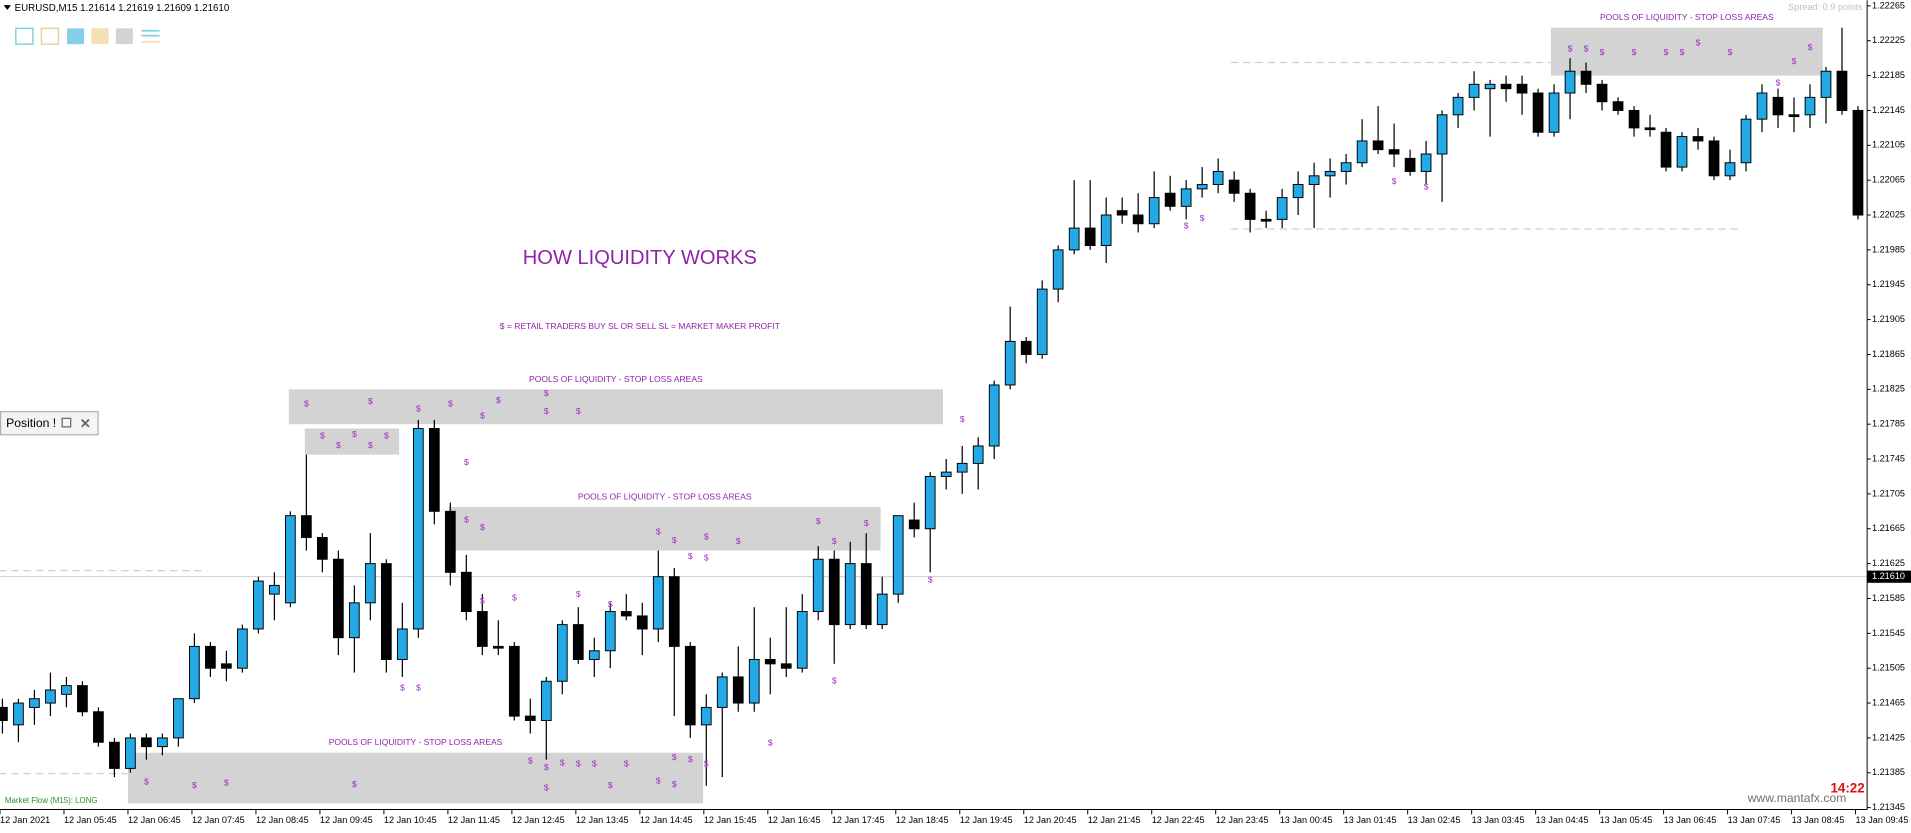 The height and width of the screenshot is (833, 1911). What do you see at coordinates (538, 820) in the screenshot?
I see `x-tick-label: 12 Jan 12:45` at bounding box center [538, 820].